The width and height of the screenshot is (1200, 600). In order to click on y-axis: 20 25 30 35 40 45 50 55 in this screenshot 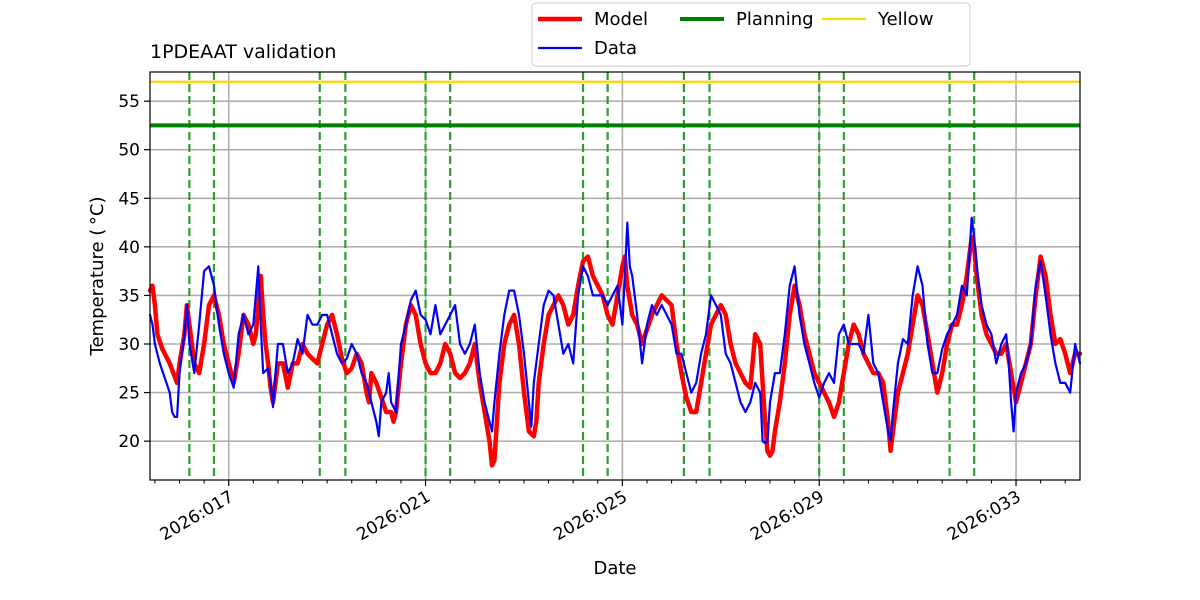, I will do `click(134, 272)`.